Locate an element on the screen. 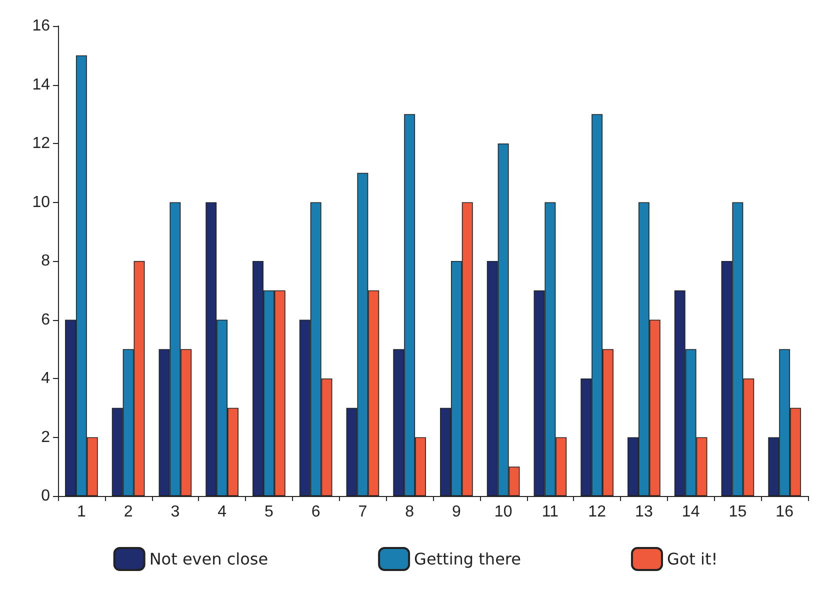  x-tick-label: 3 is located at coordinates (175, 512).